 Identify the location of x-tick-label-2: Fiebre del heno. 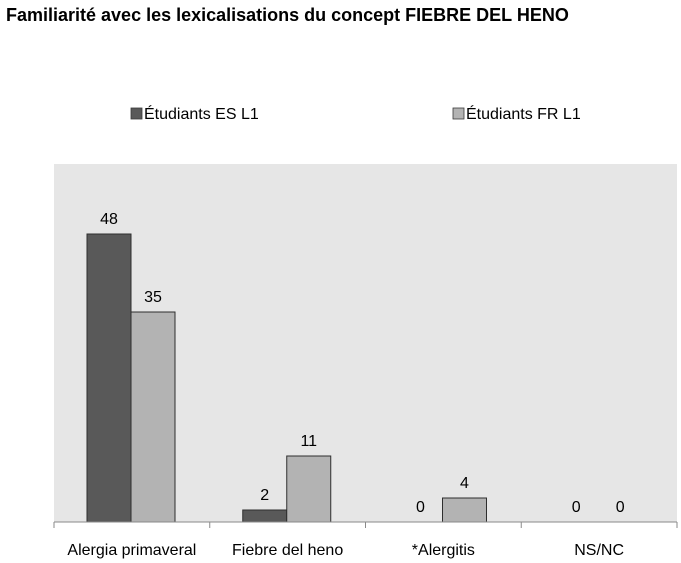
(287, 550).